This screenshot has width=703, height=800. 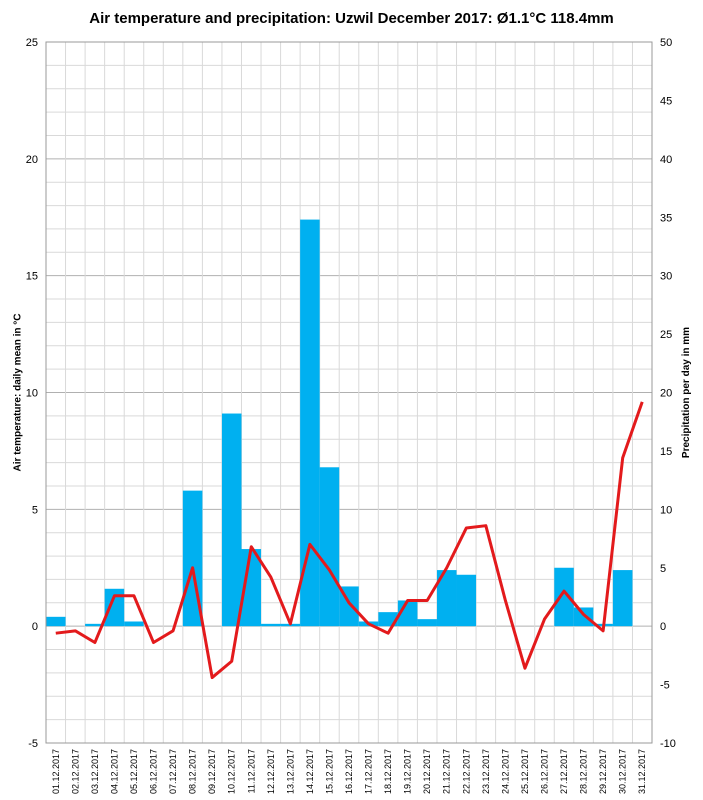 What do you see at coordinates (95, 771) in the screenshot?
I see `x-tick-label: 03.12.2017` at bounding box center [95, 771].